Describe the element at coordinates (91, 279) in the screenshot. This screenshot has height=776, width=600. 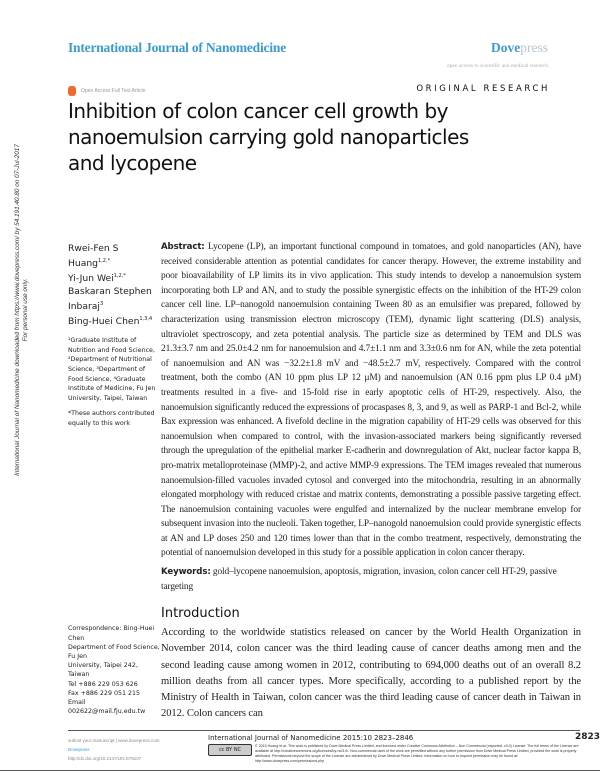
I see `author-name: Yi-Jun Wei` at that location.